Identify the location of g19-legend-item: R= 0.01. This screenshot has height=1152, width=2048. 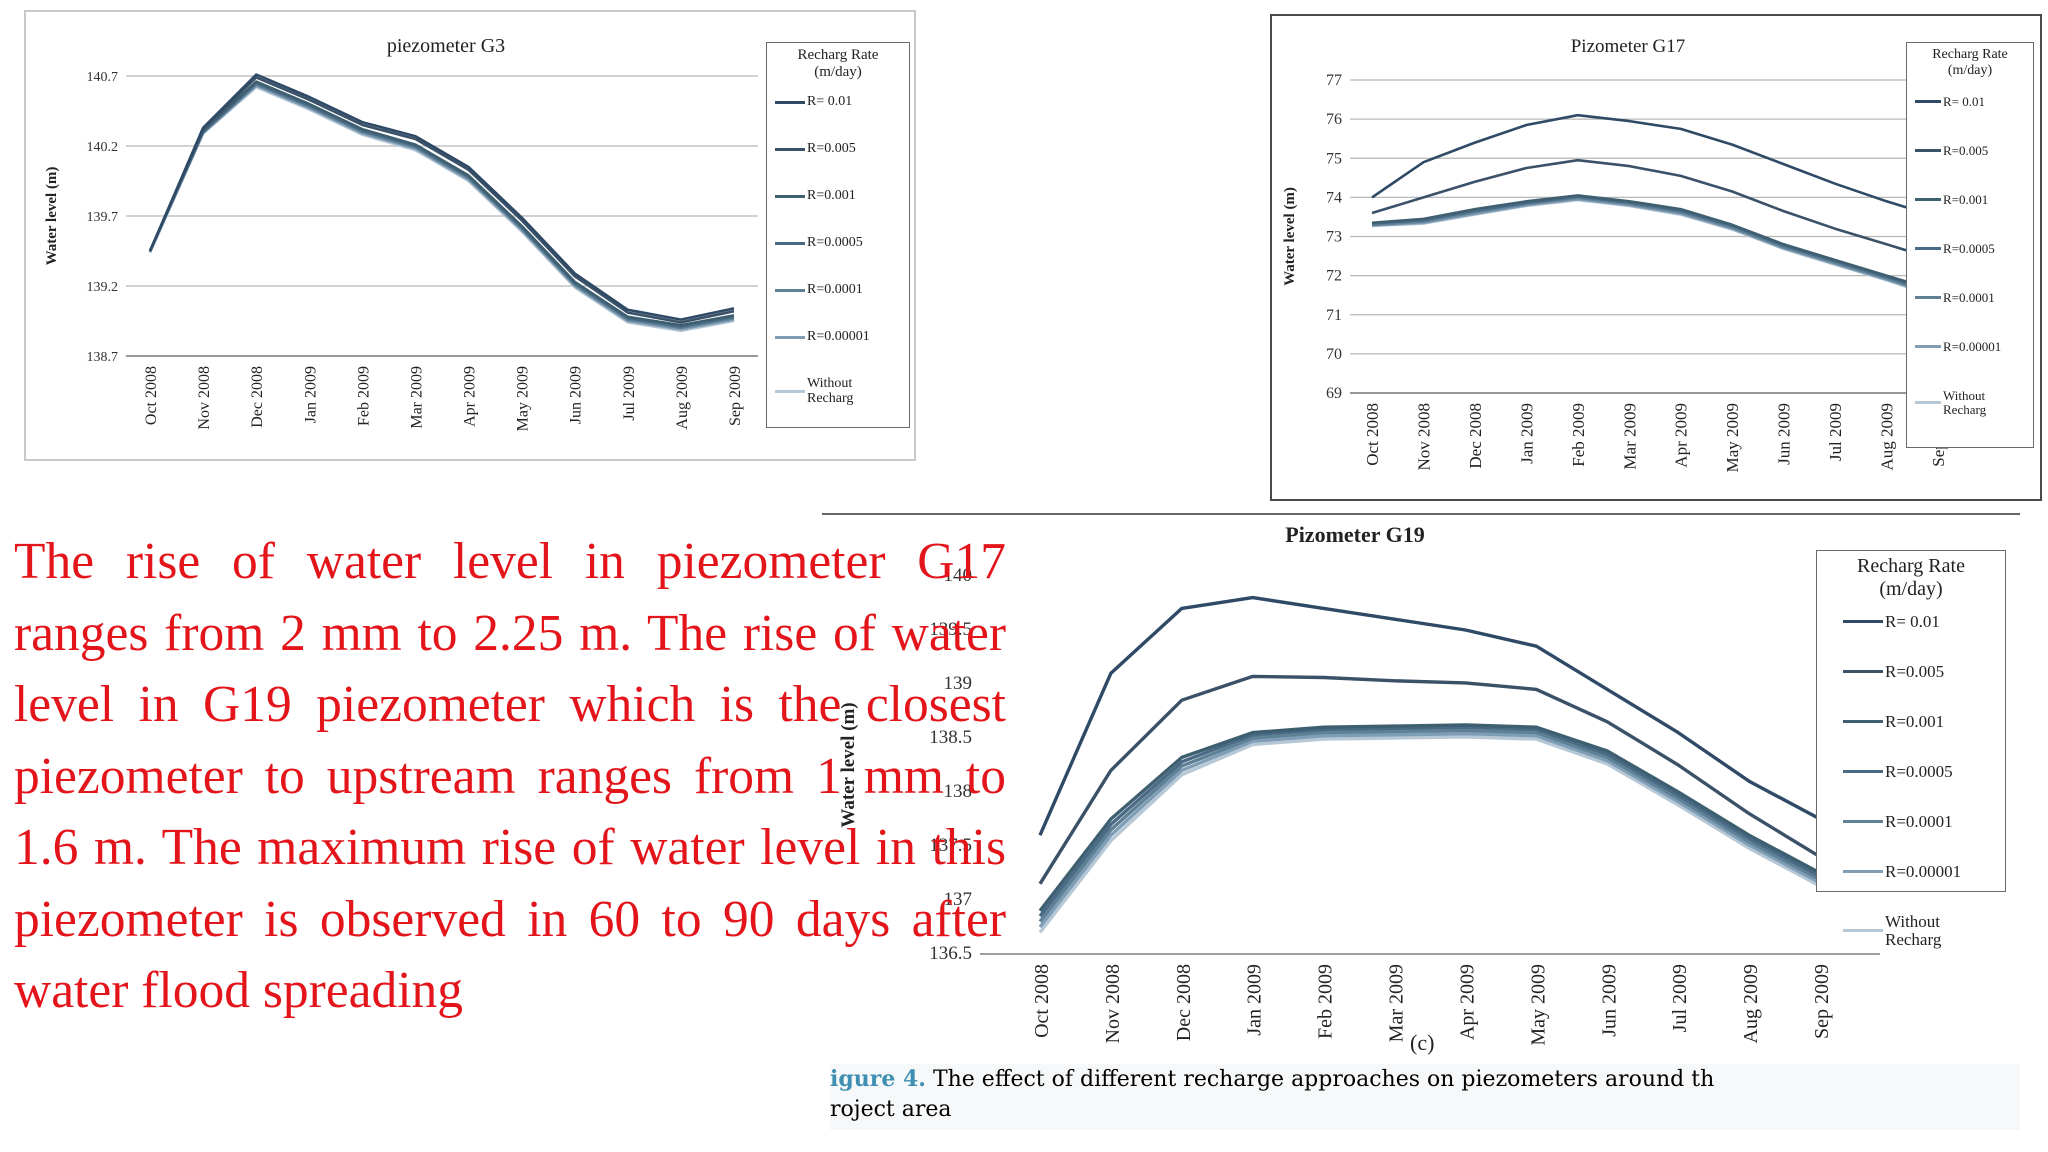
(1911, 622).